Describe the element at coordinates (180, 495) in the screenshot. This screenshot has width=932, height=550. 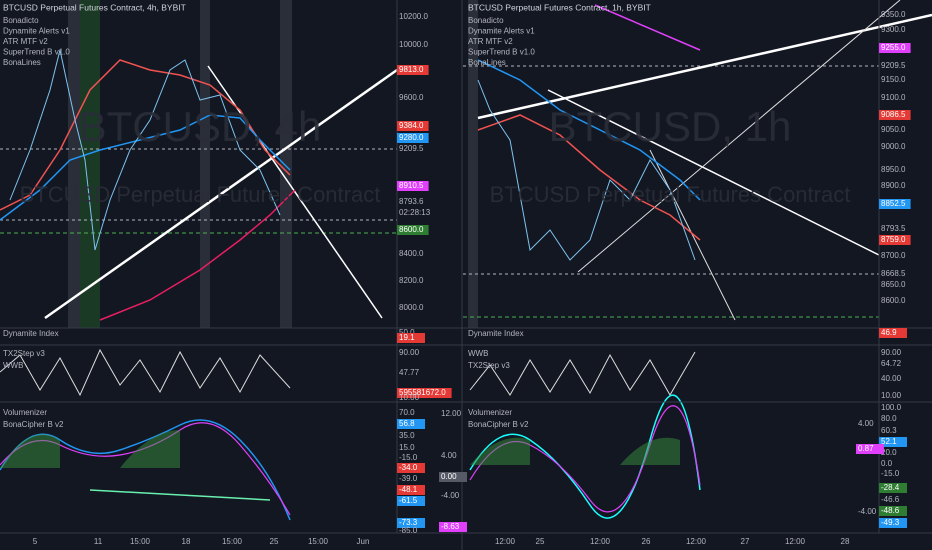
I see `divergence-line` at that location.